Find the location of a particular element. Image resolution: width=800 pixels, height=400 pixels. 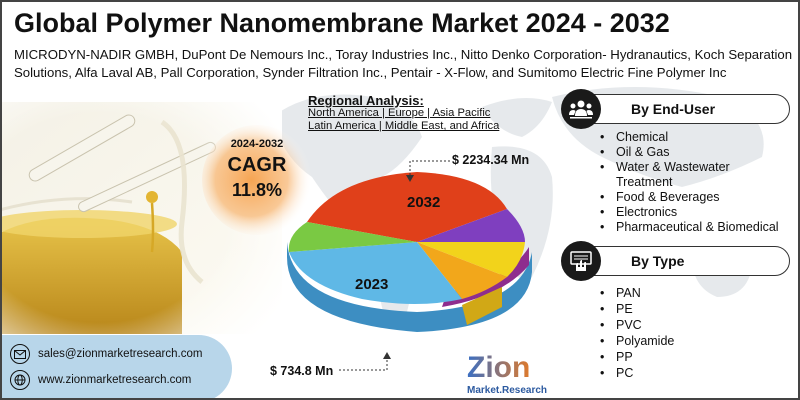

end-user-header: By End-User is located at coordinates (675, 109).